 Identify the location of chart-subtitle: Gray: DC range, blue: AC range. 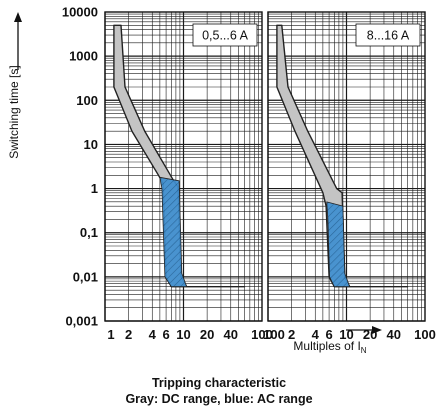
(219, 399).